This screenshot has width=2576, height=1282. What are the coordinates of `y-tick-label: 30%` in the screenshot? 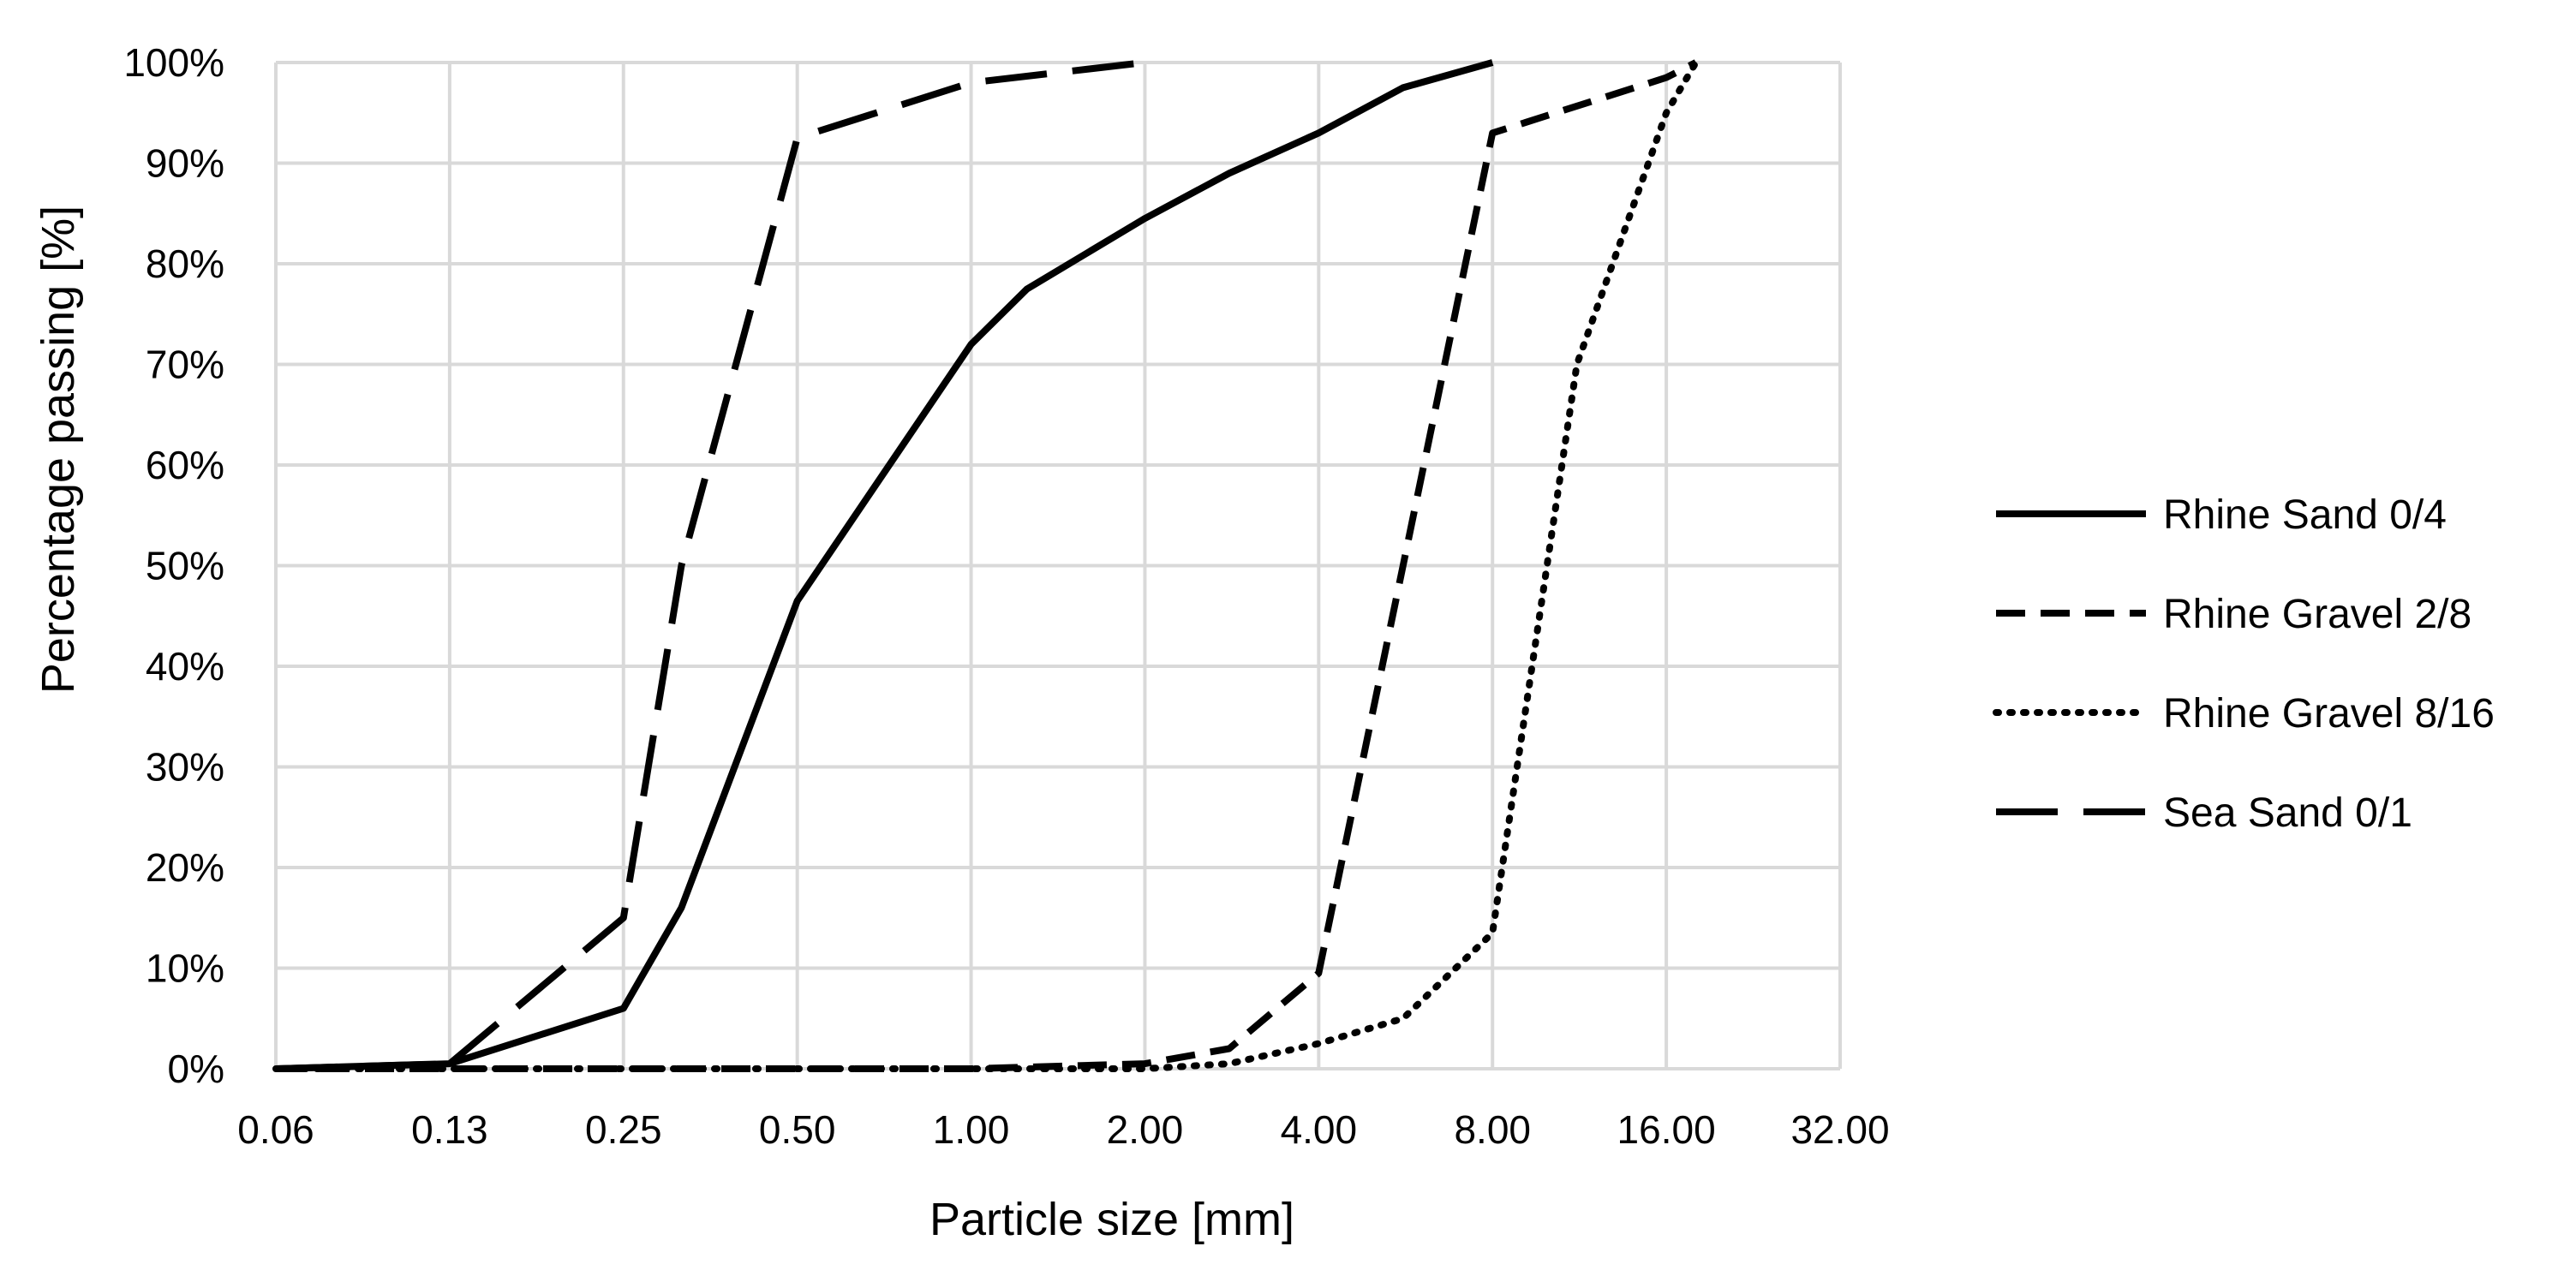 It's located at (185, 767).